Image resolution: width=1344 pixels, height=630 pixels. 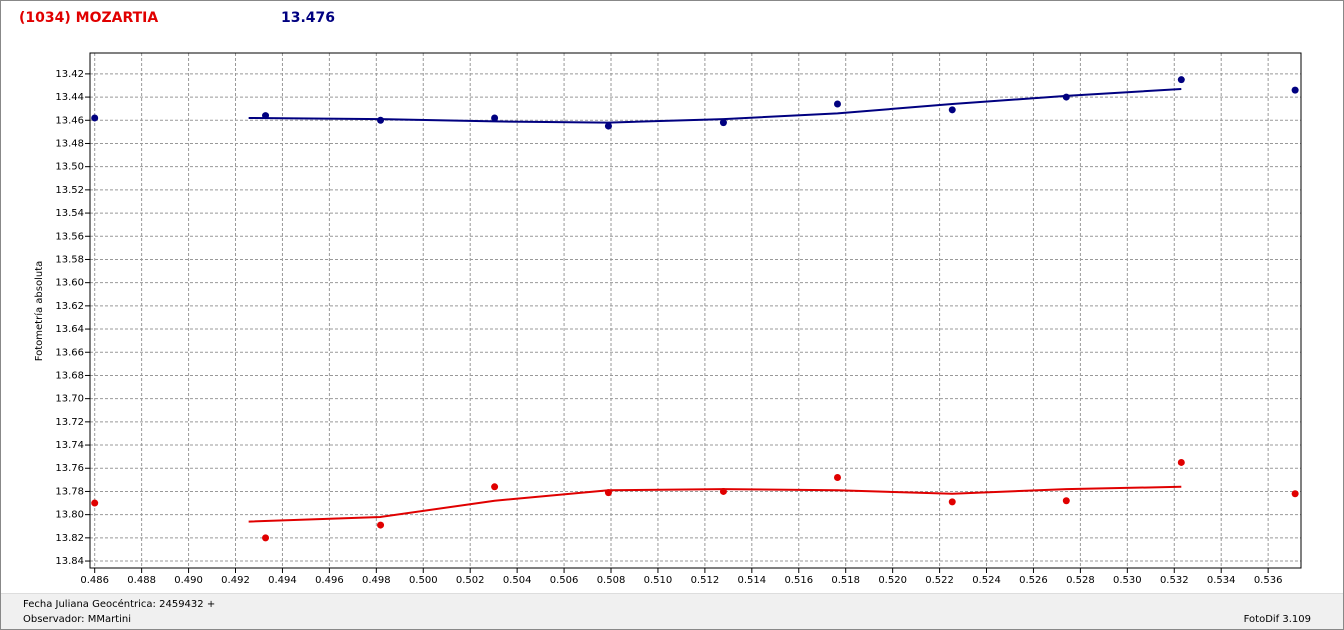 What do you see at coordinates (892, 580) in the screenshot?
I see `x-tick-label: 0.520` at bounding box center [892, 580].